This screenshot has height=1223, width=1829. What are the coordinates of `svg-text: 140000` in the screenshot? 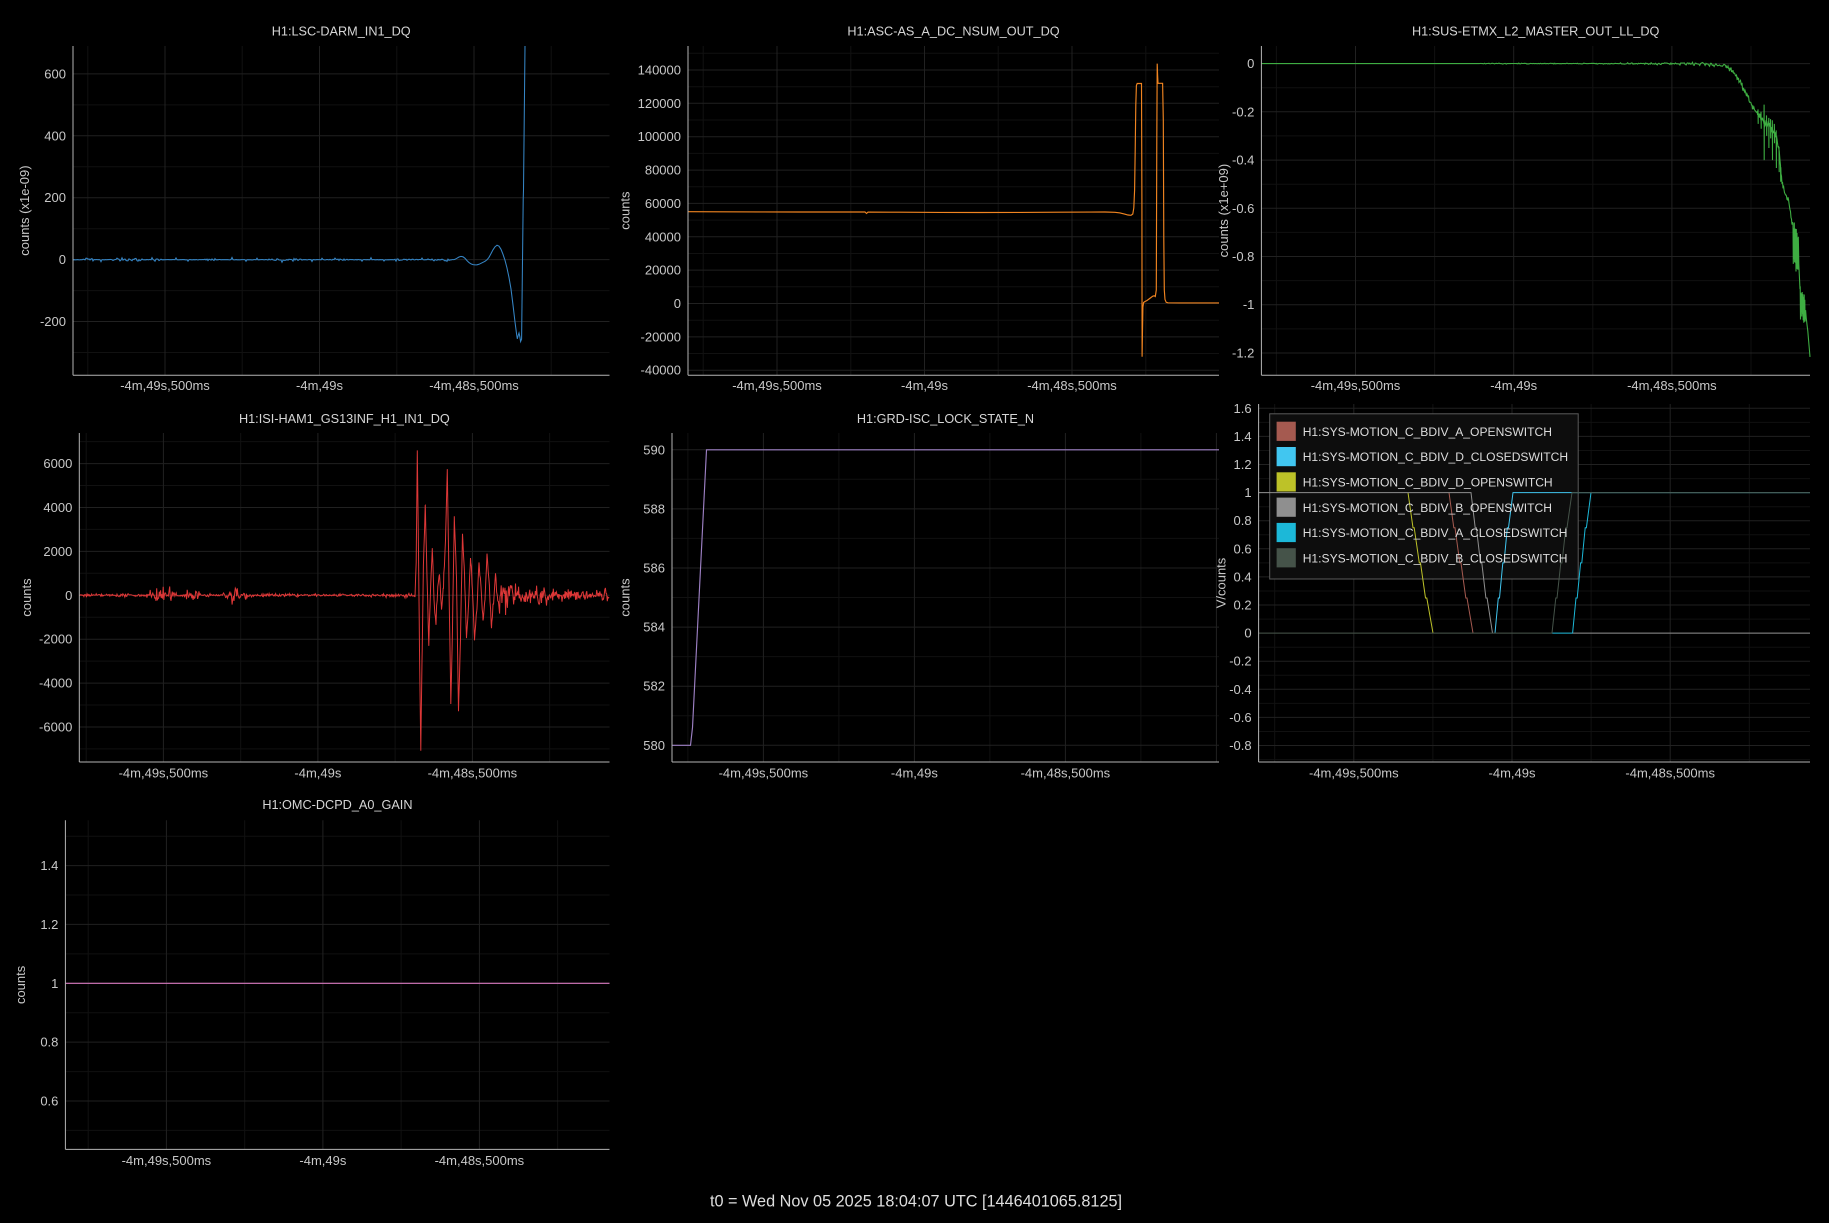 It's located at (659, 70).